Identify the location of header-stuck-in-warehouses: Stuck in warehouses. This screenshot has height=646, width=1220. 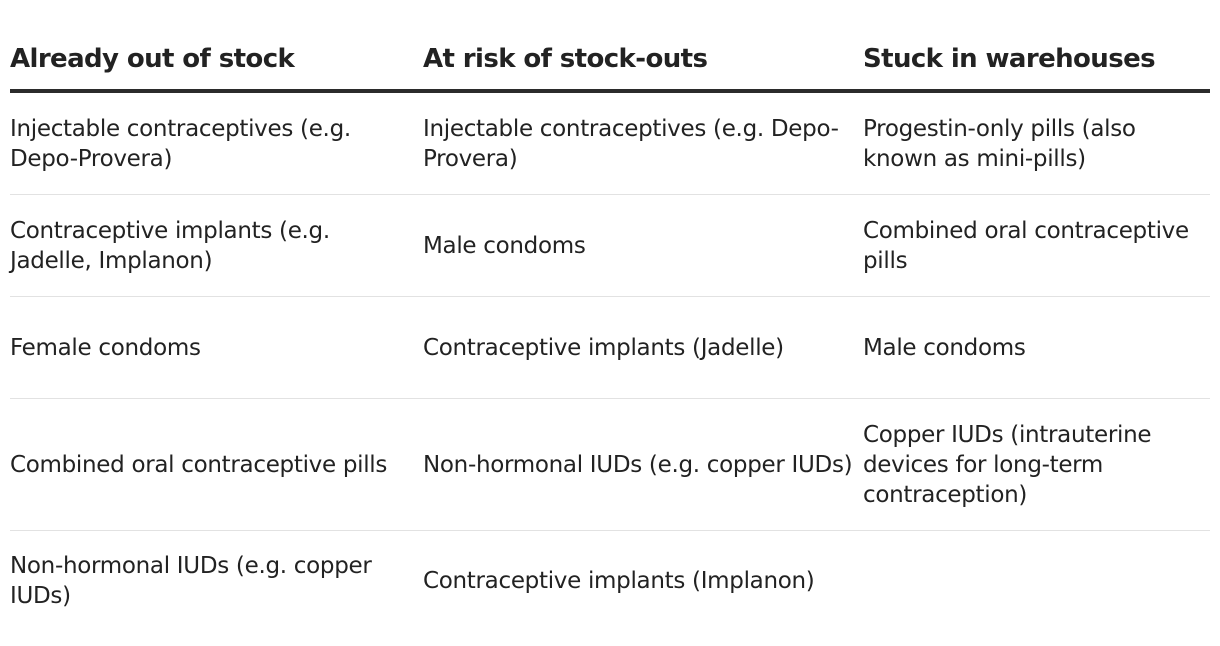
(1009, 59).